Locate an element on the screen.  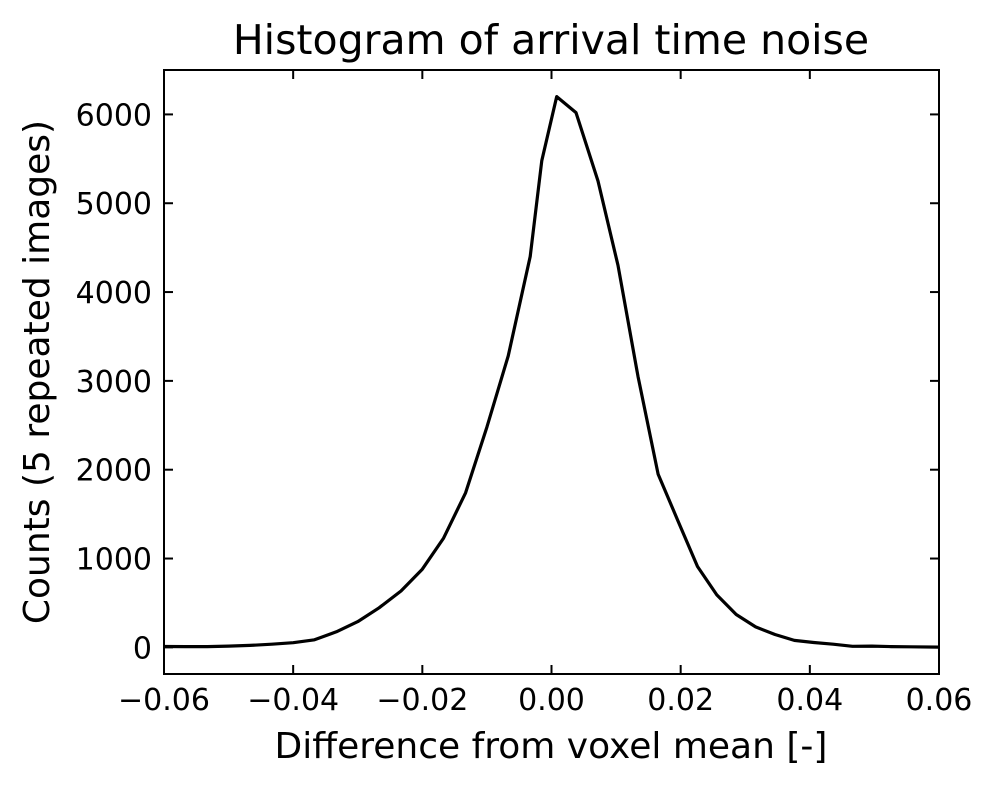
y-tick-label: 6000 is located at coordinates (114, 115).